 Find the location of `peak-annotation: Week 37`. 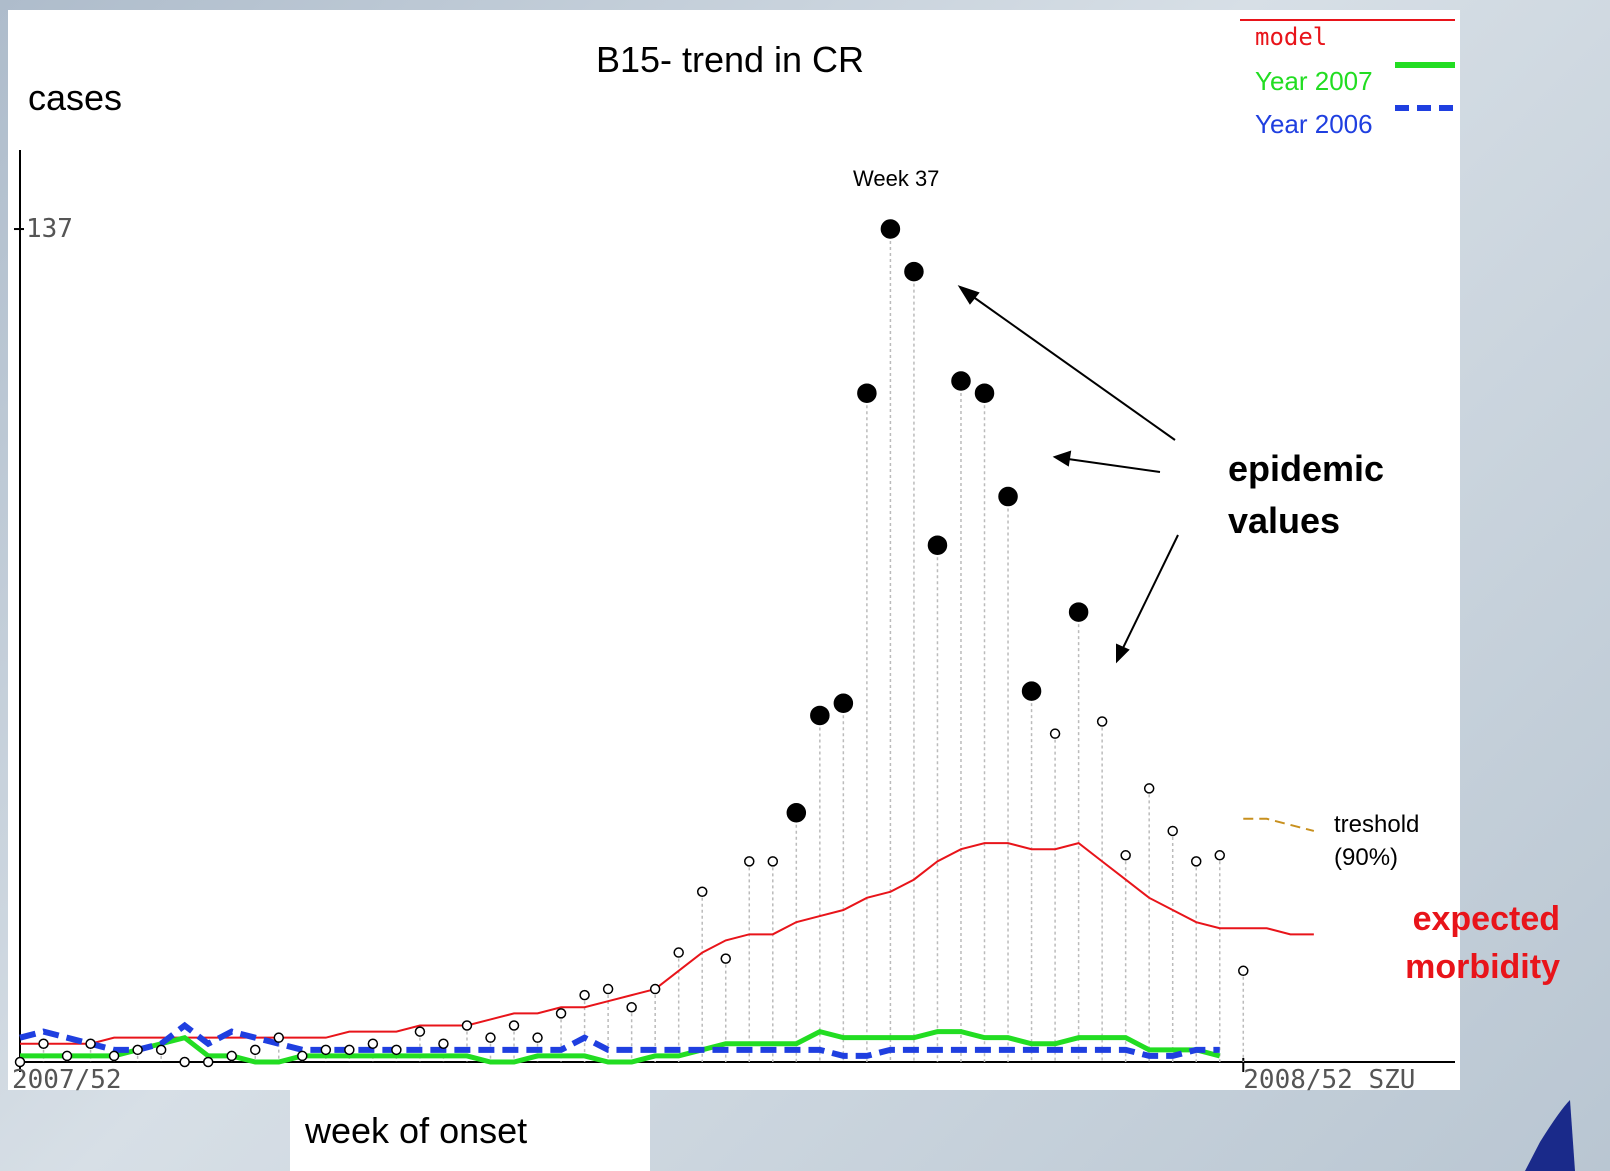

peak-annotation: Week 37 is located at coordinates (896, 178).